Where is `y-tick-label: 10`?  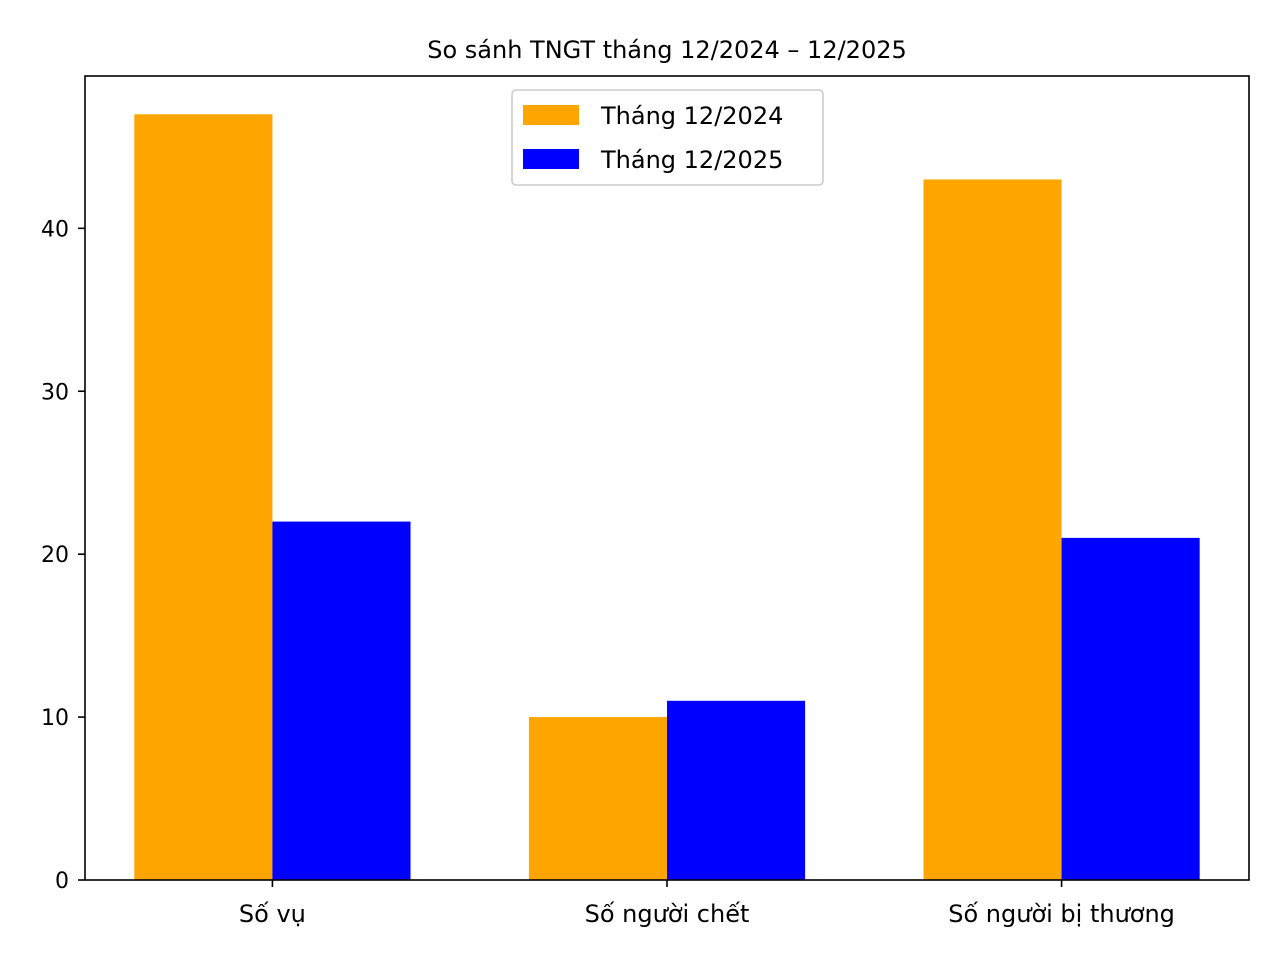 y-tick-label: 10 is located at coordinates (55, 718).